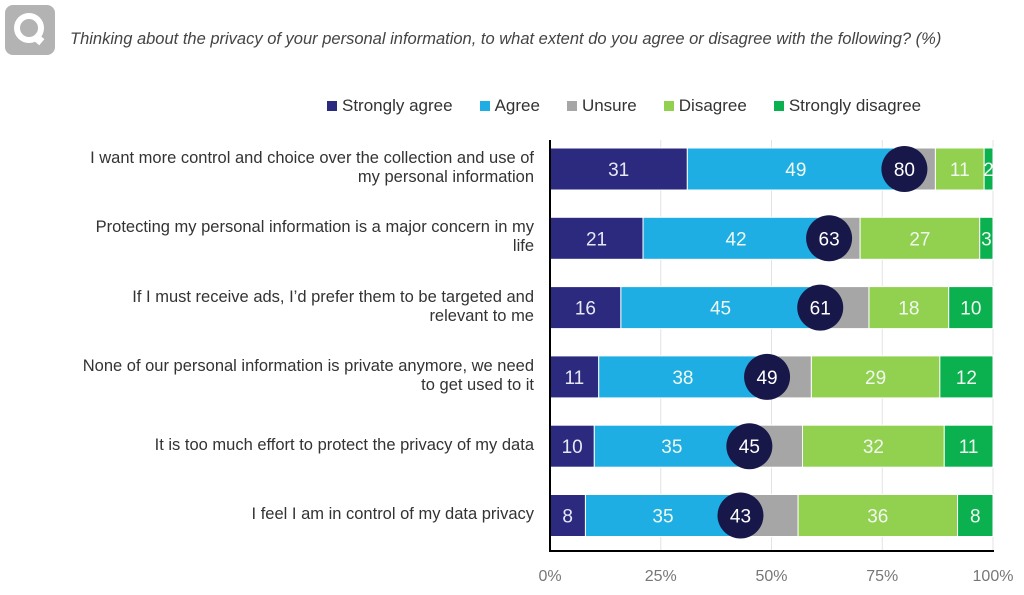  I want to click on data-label: 27, so click(919, 239).